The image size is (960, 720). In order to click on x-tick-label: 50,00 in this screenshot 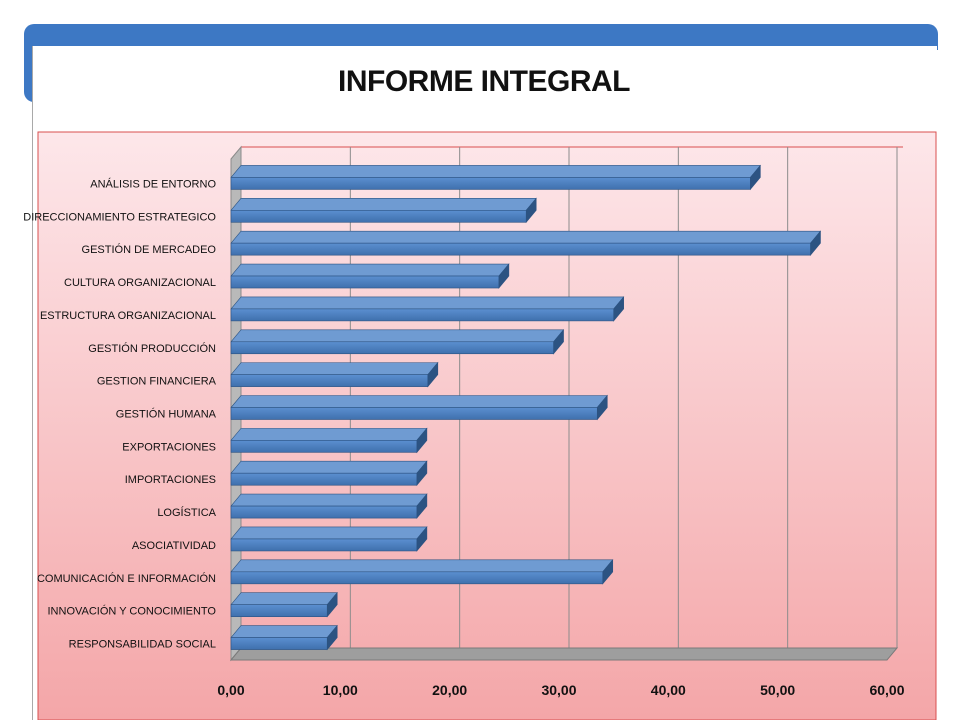, I will do `click(777, 690)`.